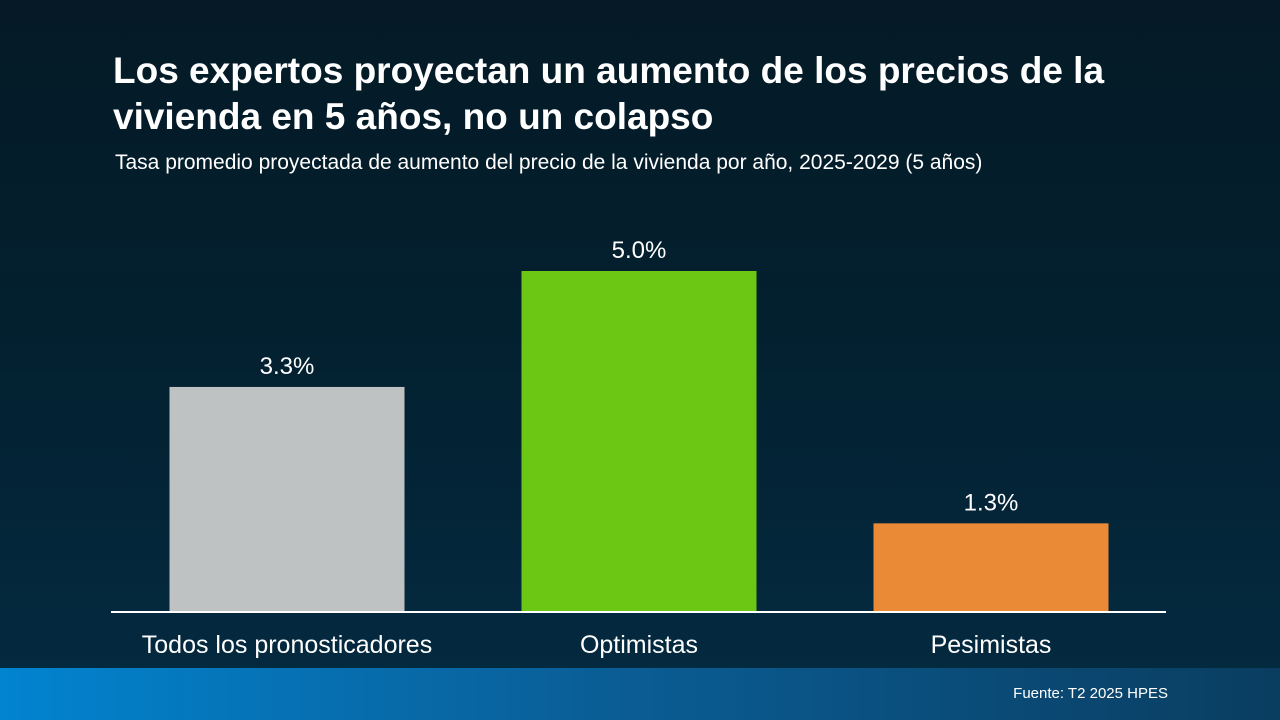 The width and height of the screenshot is (1280, 720). I want to click on data-label-1: 5.0%, so click(639, 250).